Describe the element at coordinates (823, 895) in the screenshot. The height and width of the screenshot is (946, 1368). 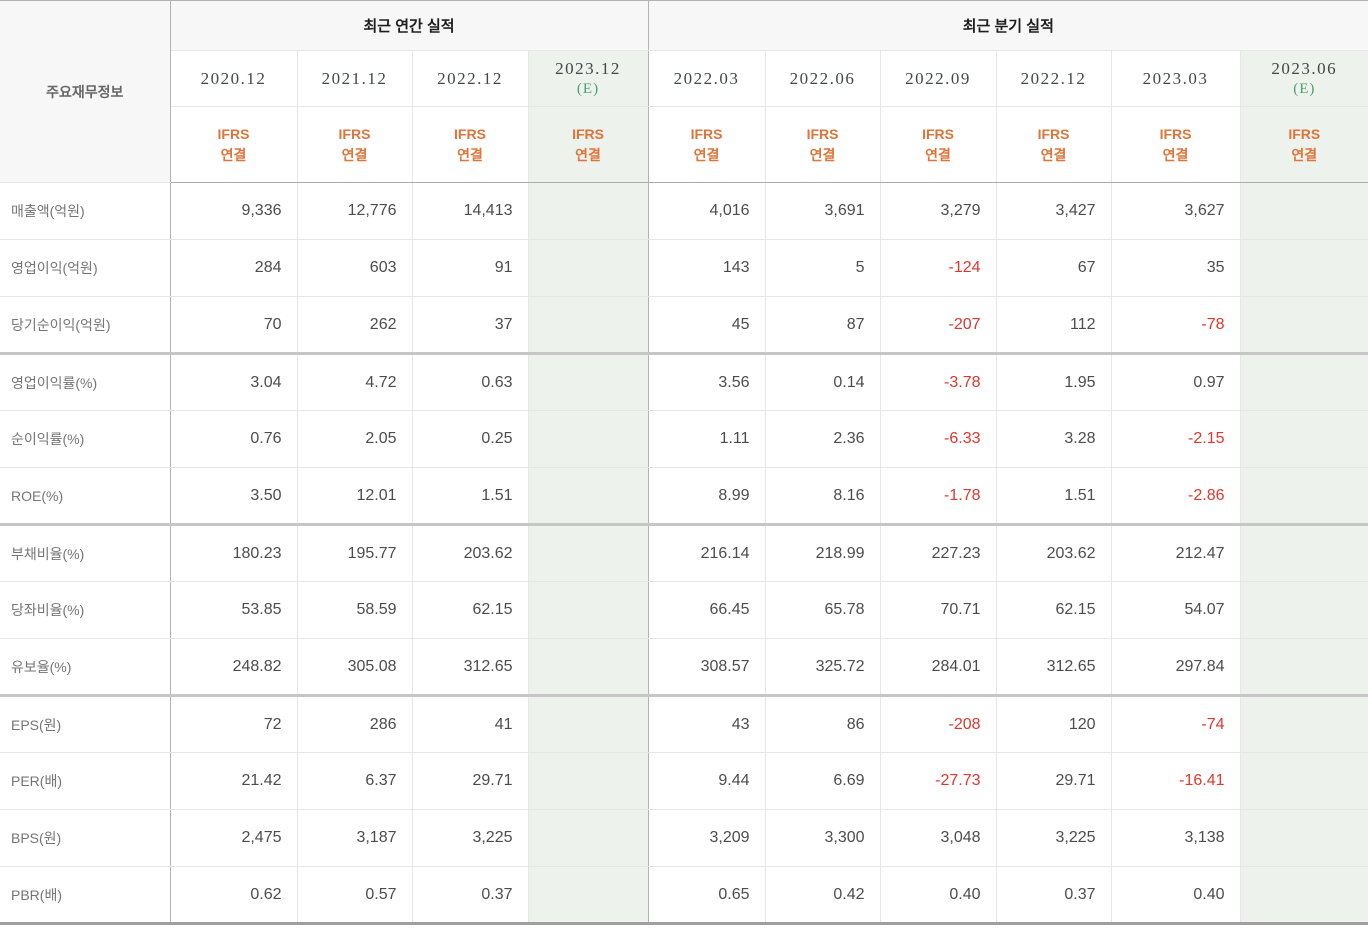
I see `value-cell: 0.42` at that location.